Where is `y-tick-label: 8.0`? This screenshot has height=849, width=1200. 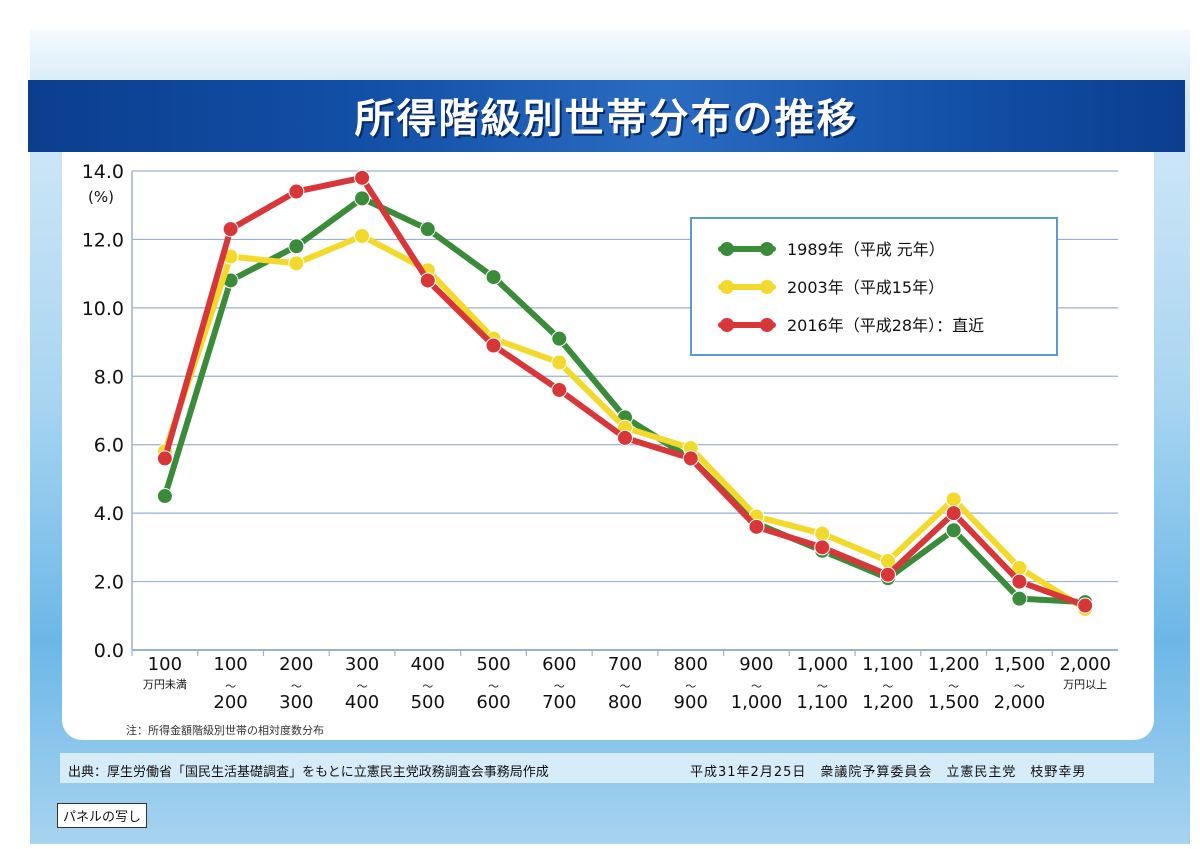
y-tick-label: 8.0 is located at coordinates (109, 377).